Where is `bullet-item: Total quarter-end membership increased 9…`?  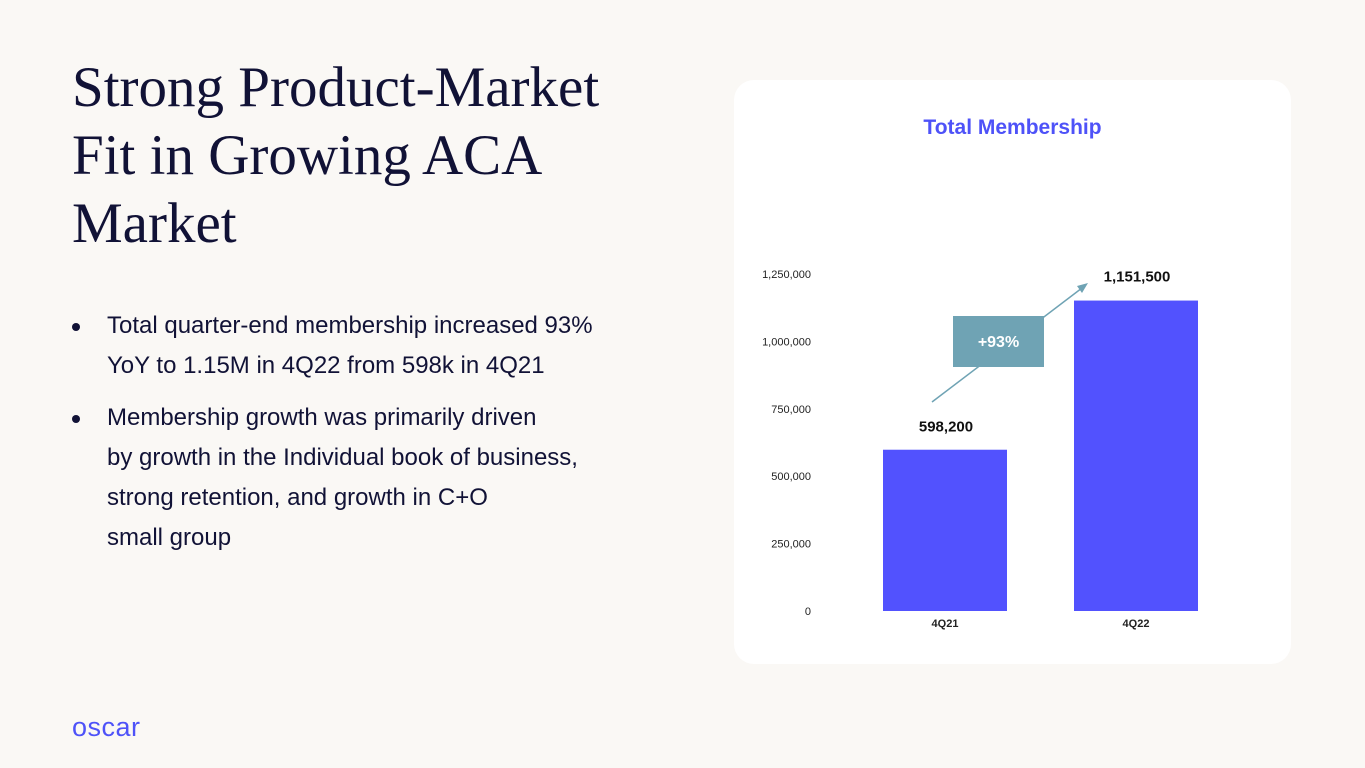 bullet-item: Total quarter-end membership increased 9… is located at coordinates (372, 346).